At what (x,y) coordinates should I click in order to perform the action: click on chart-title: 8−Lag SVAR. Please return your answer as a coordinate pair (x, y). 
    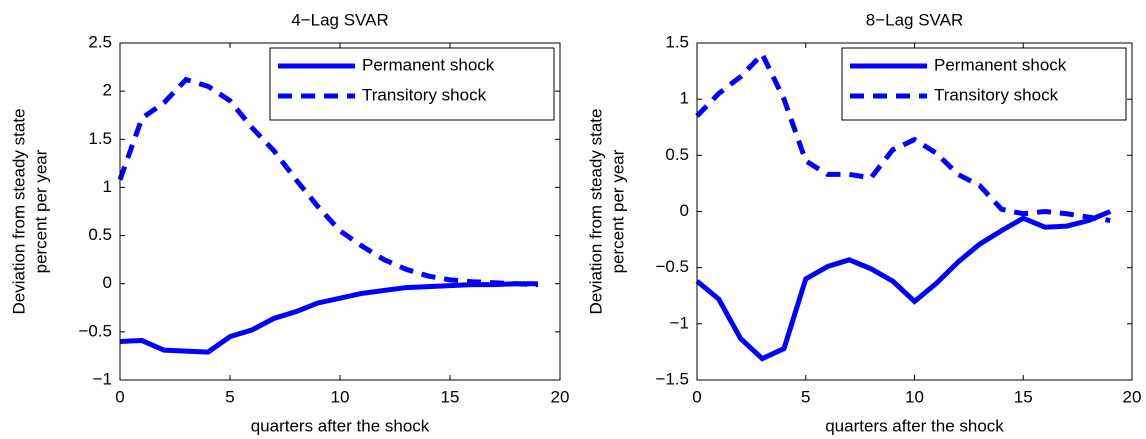
    Looking at the image, I should click on (915, 19).